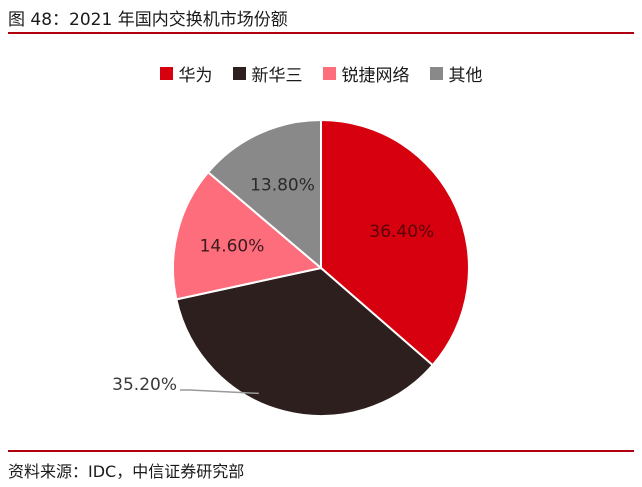 Image resolution: width=642 pixels, height=487 pixels. Describe the element at coordinates (321, 33) in the screenshot. I see `top-divider` at that location.